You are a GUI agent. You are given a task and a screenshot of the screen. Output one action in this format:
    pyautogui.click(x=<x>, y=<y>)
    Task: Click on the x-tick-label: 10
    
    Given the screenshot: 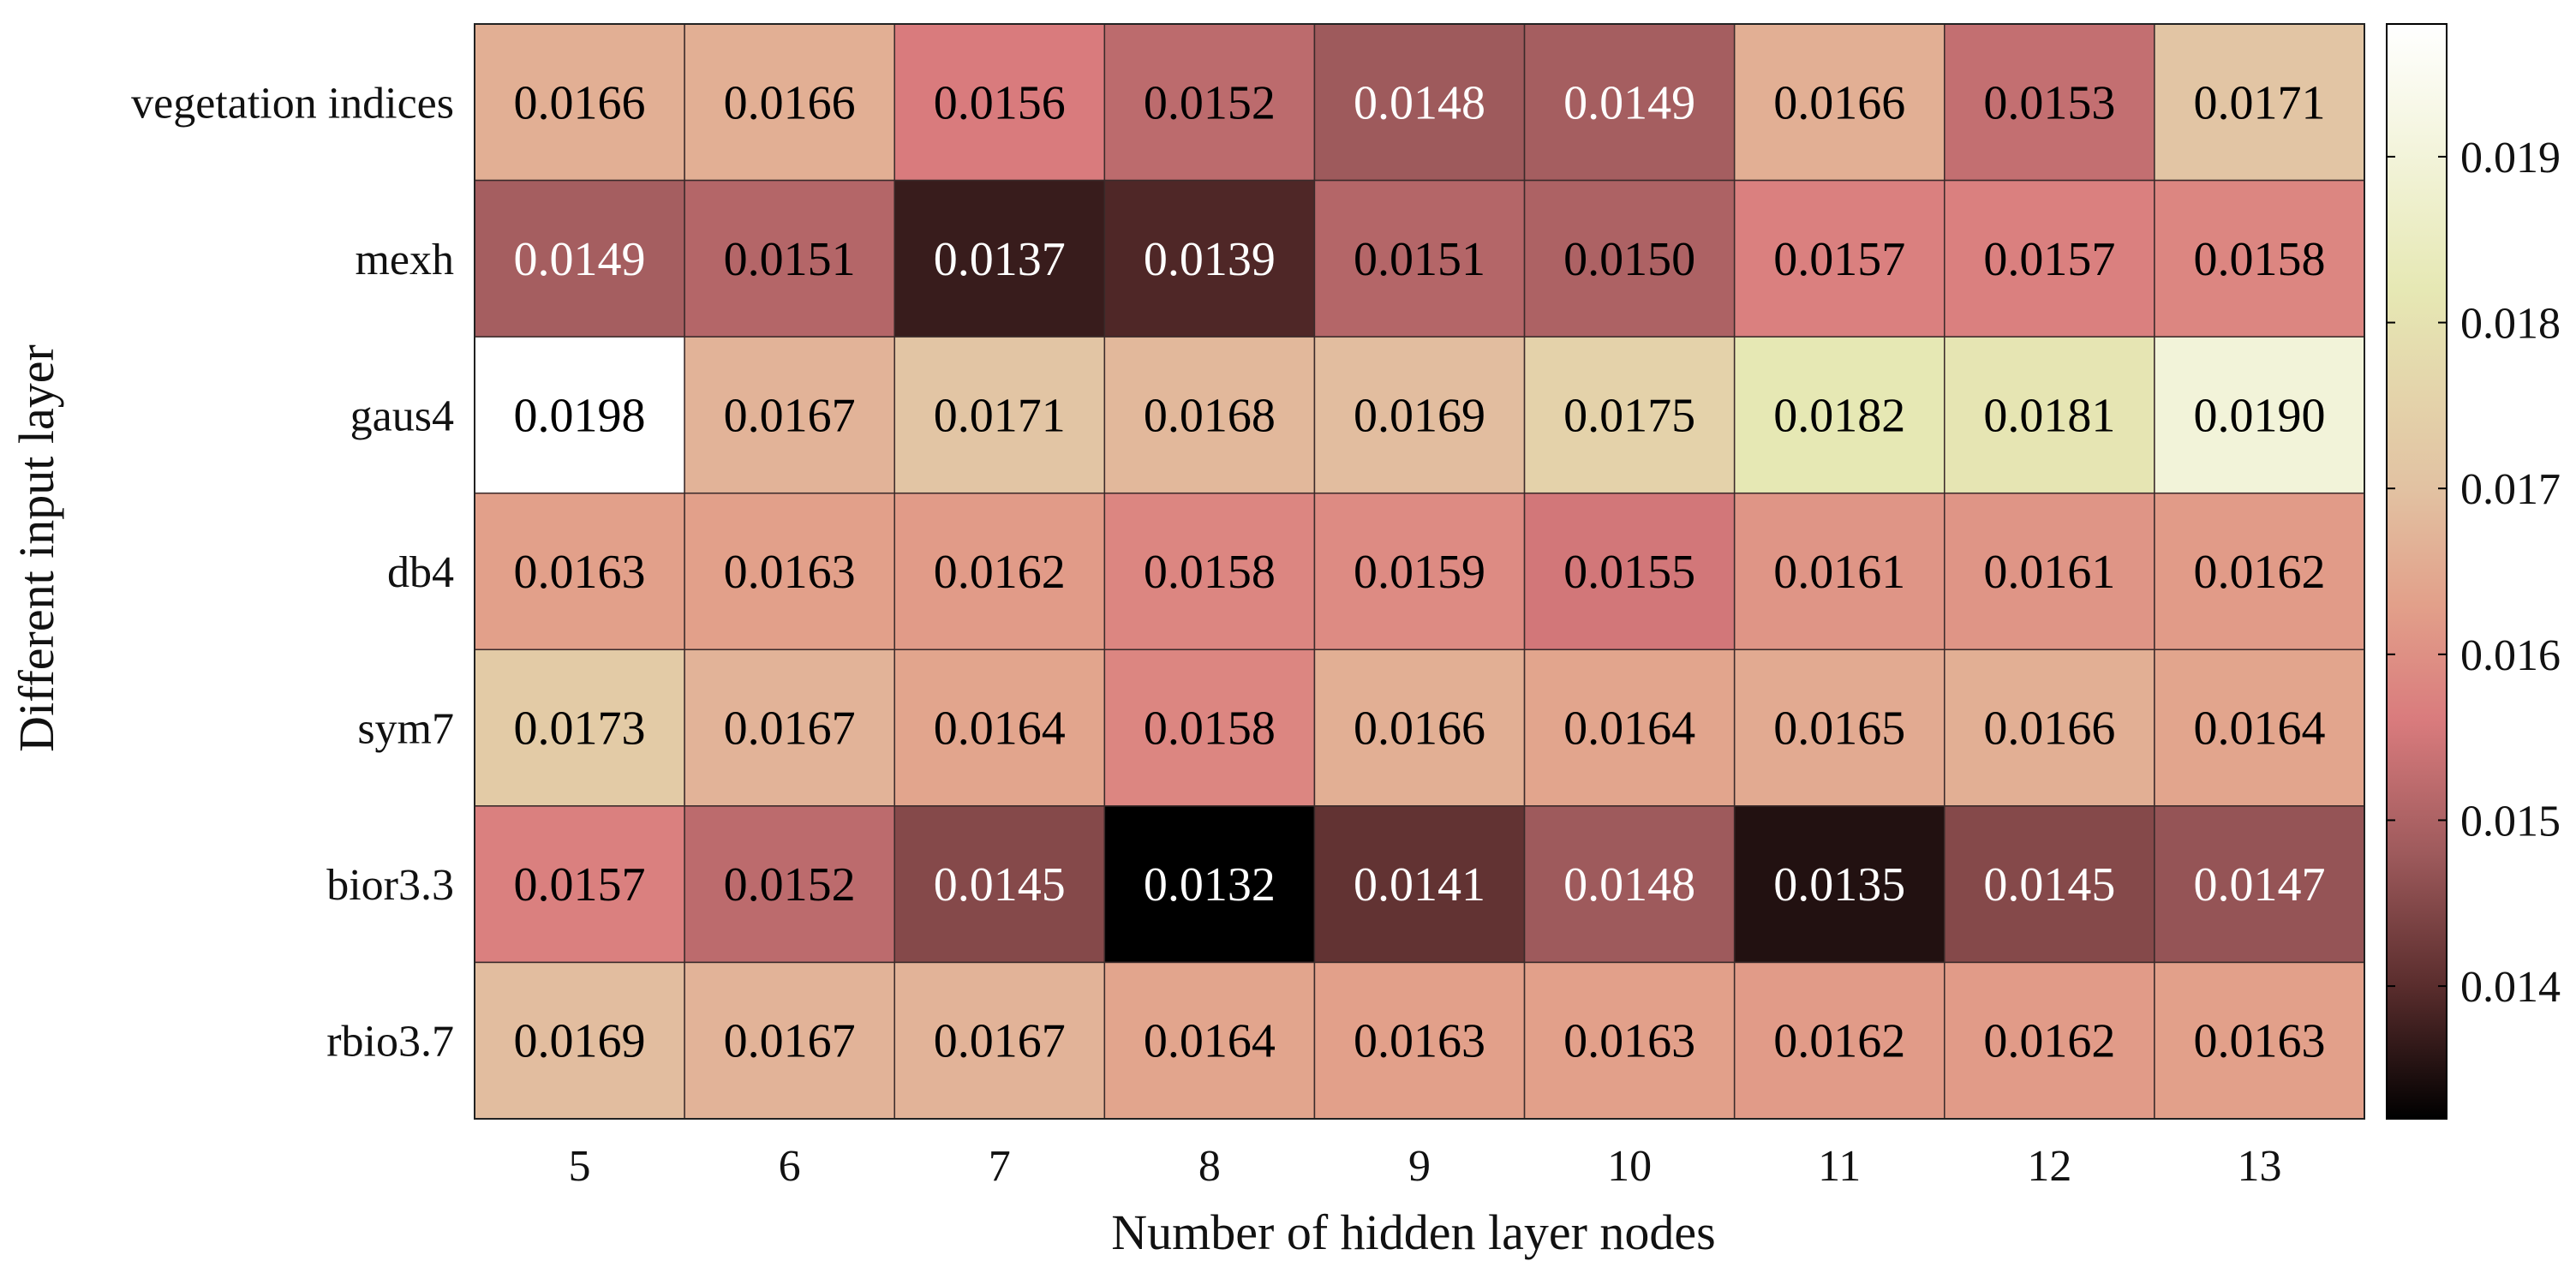 What is the action you would take?
    pyautogui.click(x=1630, y=1166)
    